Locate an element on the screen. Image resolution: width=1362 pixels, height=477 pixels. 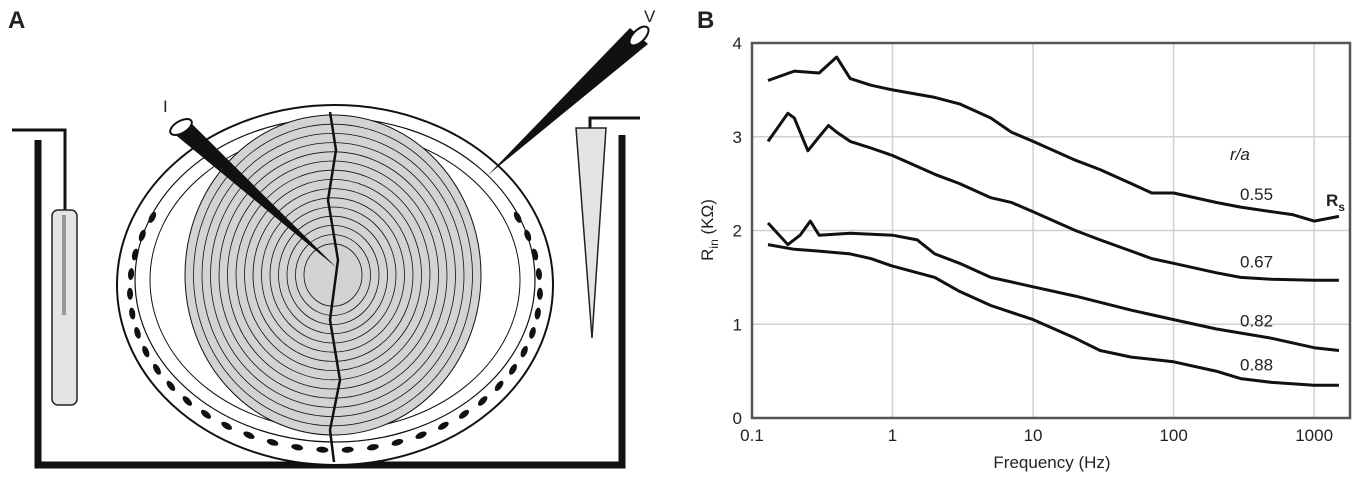
series-label: 0.55 is located at coordinates (1256, 194).